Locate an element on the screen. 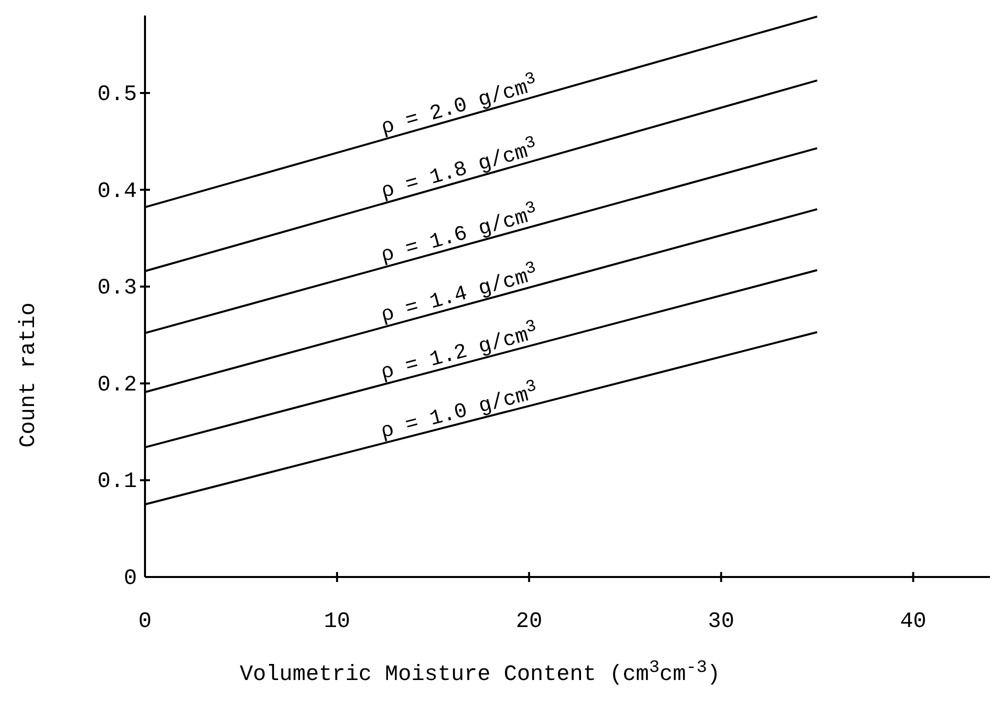 The height and width of the screenshot is (703, 992). x-tick-label: 10 is located at coordinates (337, 621).